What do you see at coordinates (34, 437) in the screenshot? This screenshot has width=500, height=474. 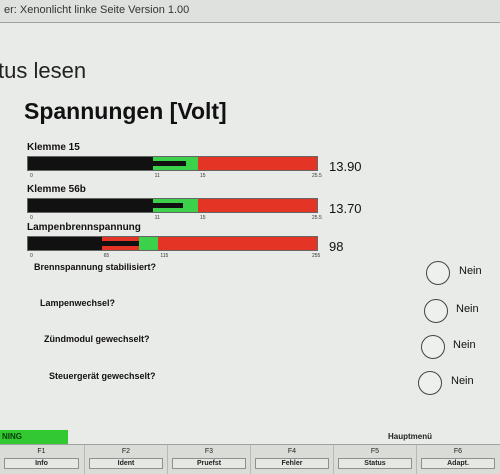 I see `status-indicator: NING` at bounding box center [34, 437].